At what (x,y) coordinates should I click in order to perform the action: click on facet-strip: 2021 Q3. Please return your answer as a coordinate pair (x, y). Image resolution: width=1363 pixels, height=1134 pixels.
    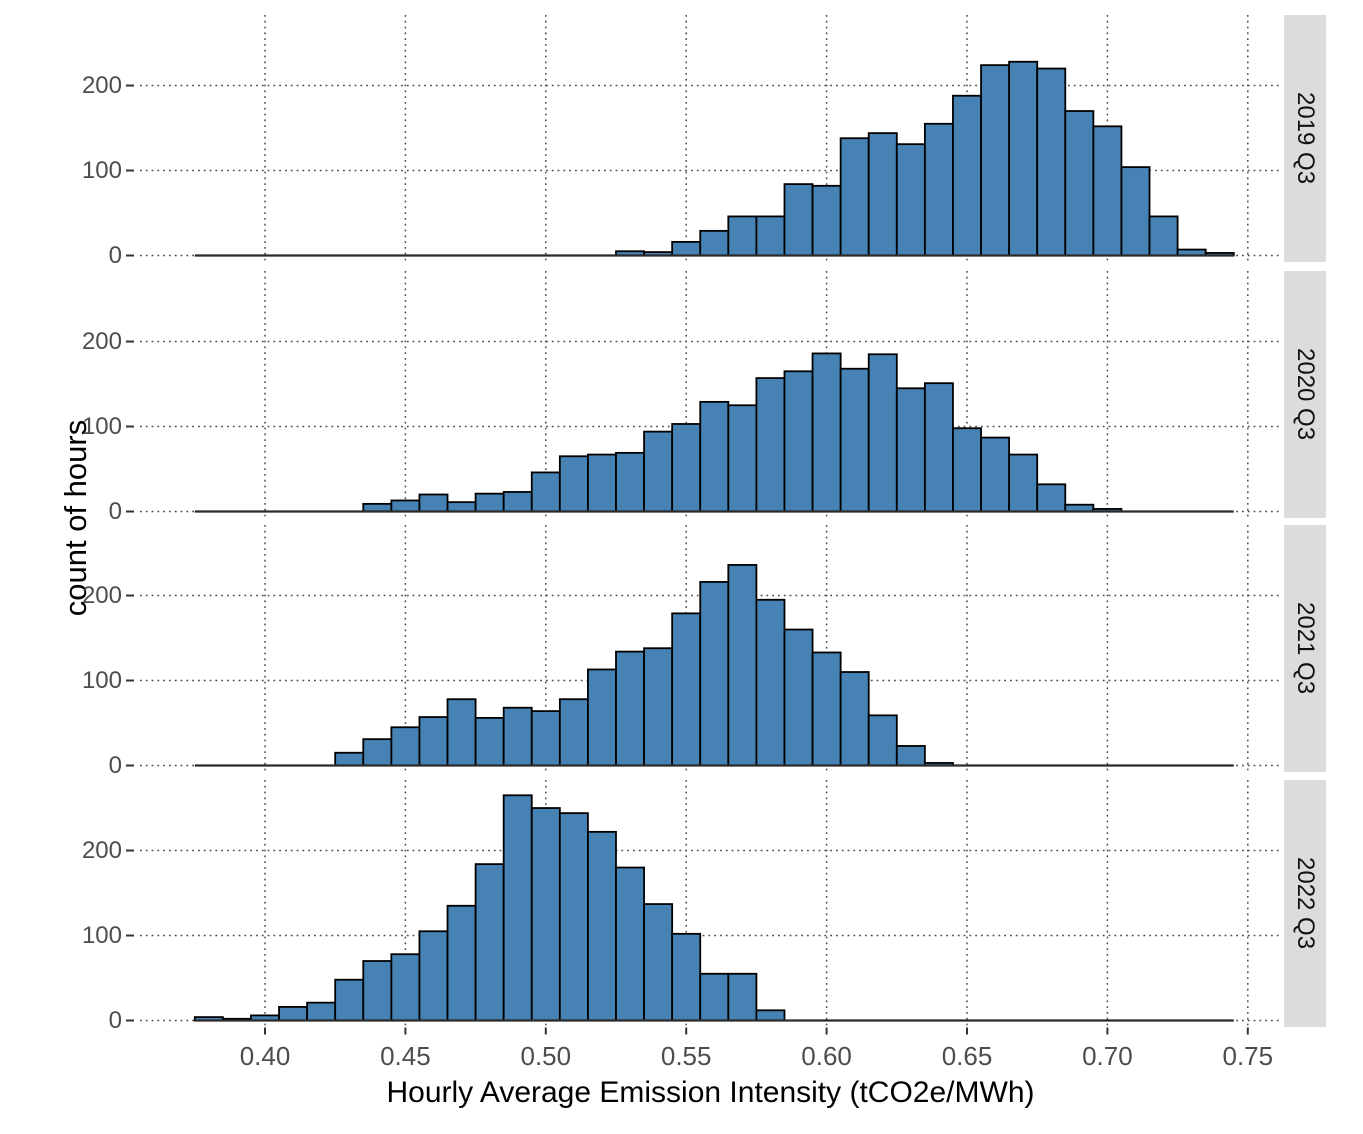
    Looking at the image, I should click on (1305, 648).